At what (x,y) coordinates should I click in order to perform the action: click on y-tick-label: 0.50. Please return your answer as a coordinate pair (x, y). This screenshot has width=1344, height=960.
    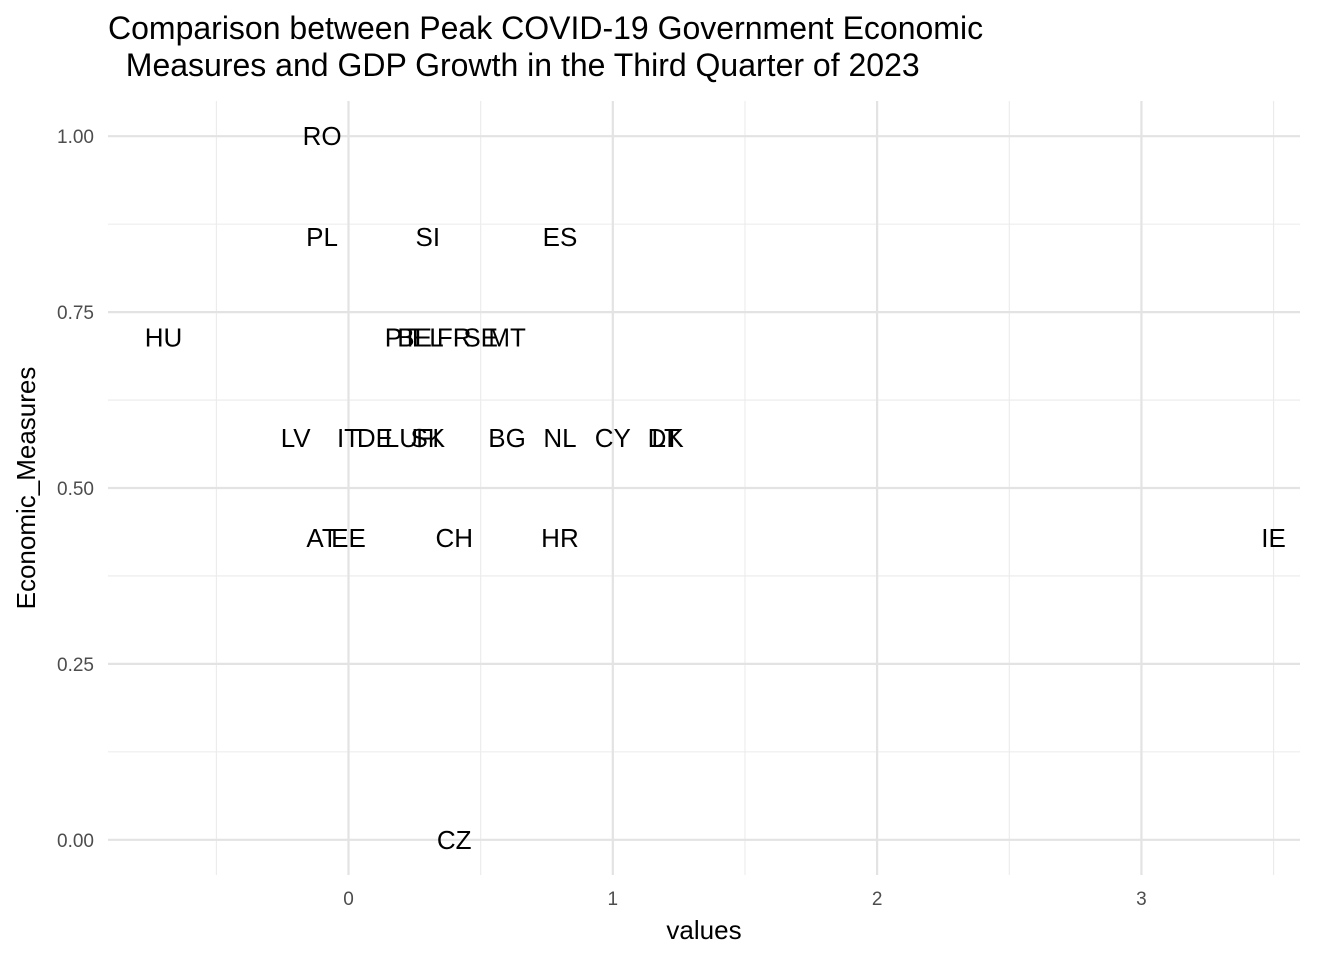
    Looking at the image, I should click on (75, 489).